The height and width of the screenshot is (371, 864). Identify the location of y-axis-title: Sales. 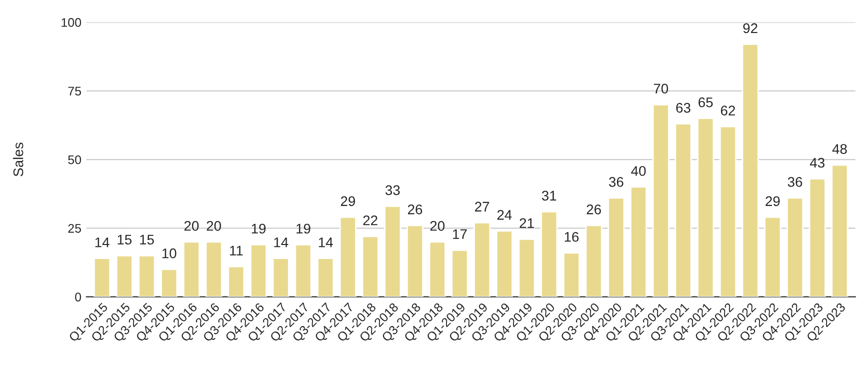
(18, 159).